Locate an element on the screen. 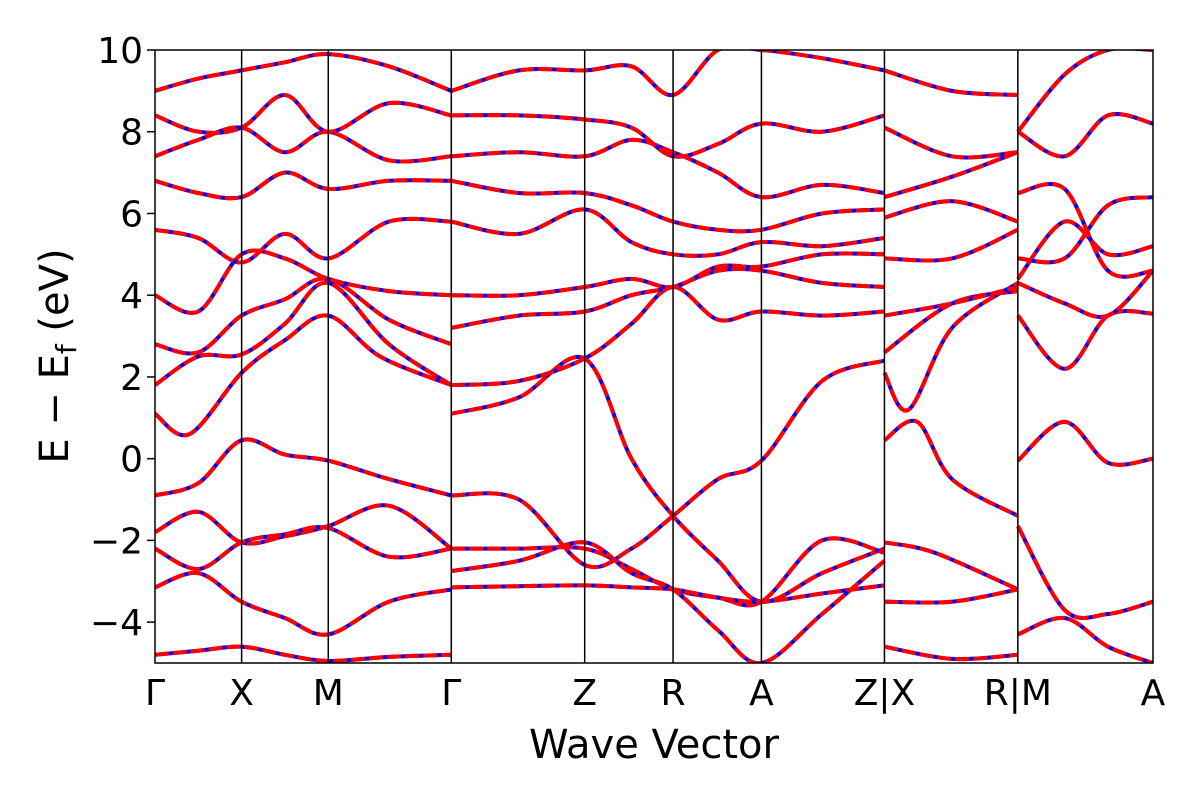 The image size is (1200, 800). y-tick-label-1: −2 is located at coordinates (116, 541).